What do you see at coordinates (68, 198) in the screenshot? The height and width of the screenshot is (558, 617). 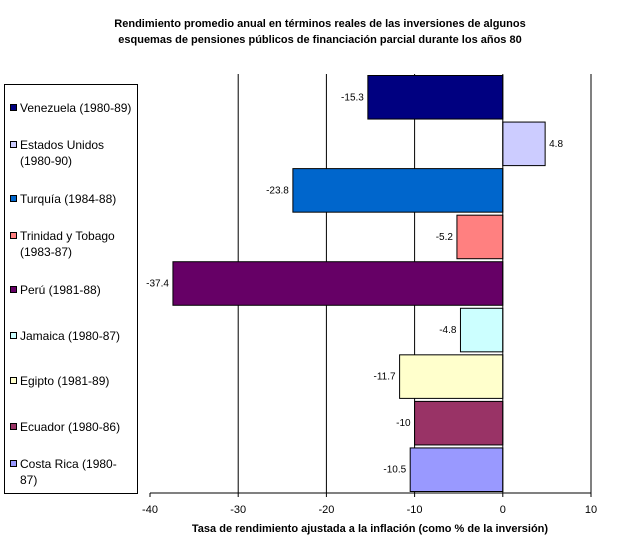 I see `legend-label: Turquía (1984-88)` at bounding box center [68, 198].